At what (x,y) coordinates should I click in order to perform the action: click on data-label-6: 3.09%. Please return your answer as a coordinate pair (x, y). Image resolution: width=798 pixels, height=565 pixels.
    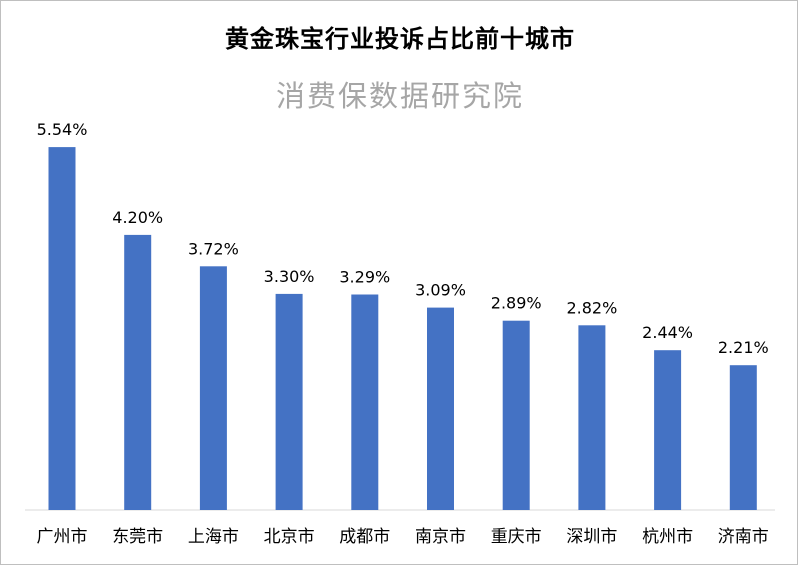
    Looking at the image, I should click on (440, 290).